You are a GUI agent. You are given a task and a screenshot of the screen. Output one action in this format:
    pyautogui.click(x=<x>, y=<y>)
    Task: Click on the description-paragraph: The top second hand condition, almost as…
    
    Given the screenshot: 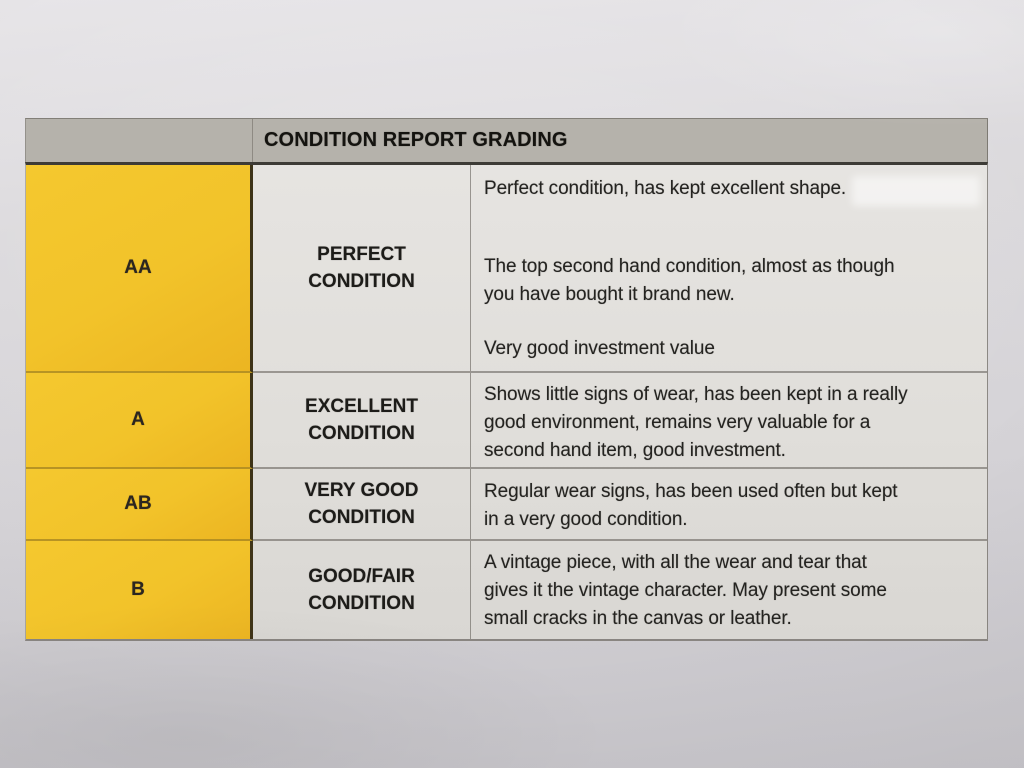 What is the action you would take?
    pyautogui.click(x=689, y=280)
    